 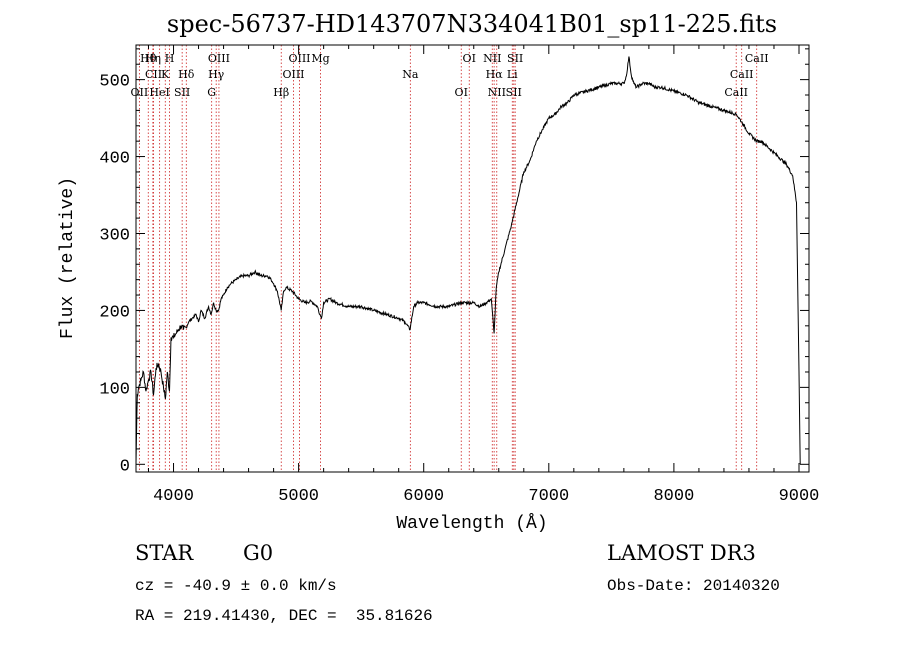 I want to click on marker-label: Mg, so click(x=320, y=58).